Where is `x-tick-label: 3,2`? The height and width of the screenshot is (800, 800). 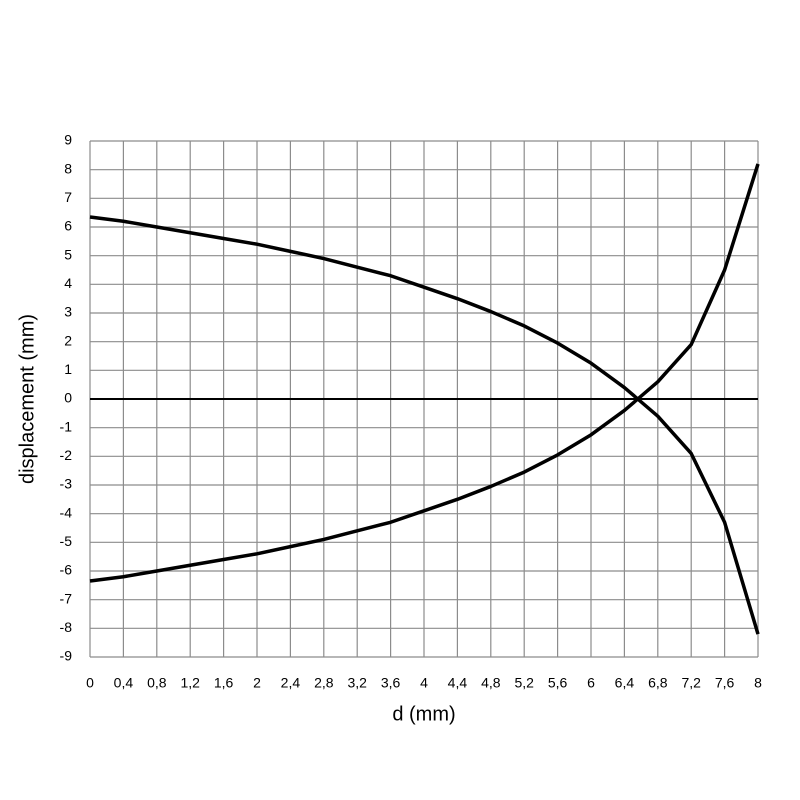
x-tick-label: 3,2 is located at coordinates (357, 683).